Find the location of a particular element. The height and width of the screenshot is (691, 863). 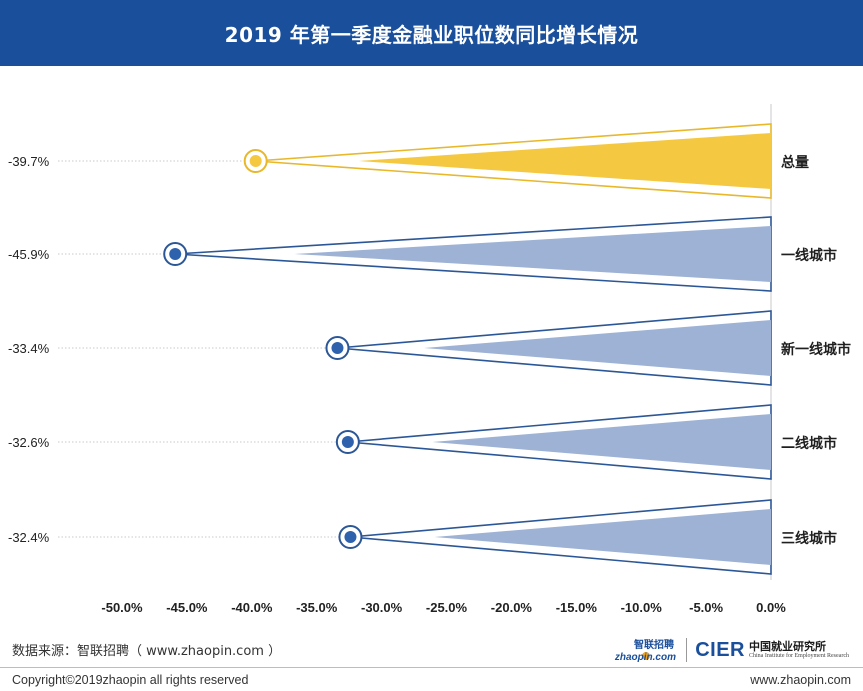

x-tick-label-4: -30.0% is located at coordinates (382, 607).